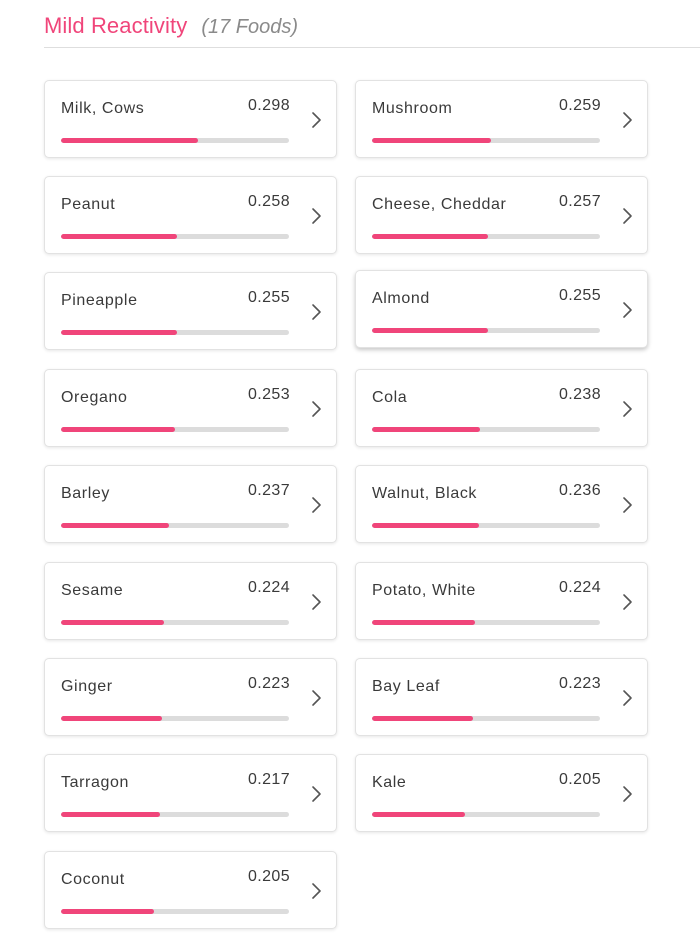 Image resolution: width=700 pixels, height=950 pixels. What do you see at coordinates (190, 504) in the screenshot?
I see `food-card-barley: Barley 0.237` at bounding box center [190, 504].